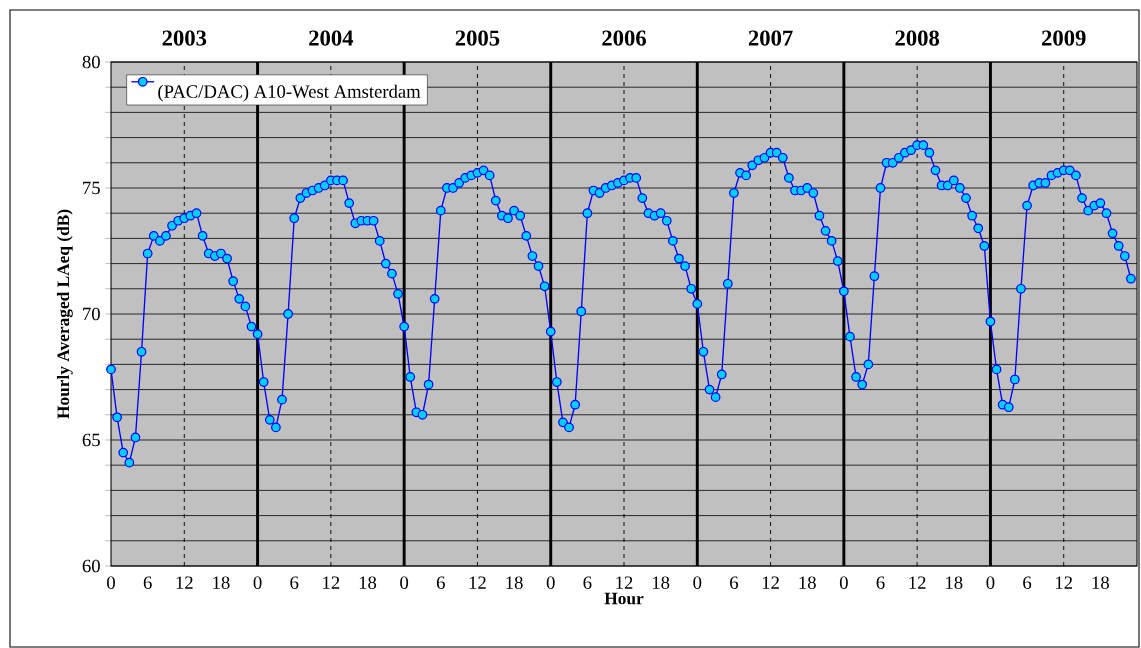  Describe the element at coordinates (289, 93) in the screenshot. I see `legend-label: (PAC/DAC) A10-West Amsterdam` at that location.